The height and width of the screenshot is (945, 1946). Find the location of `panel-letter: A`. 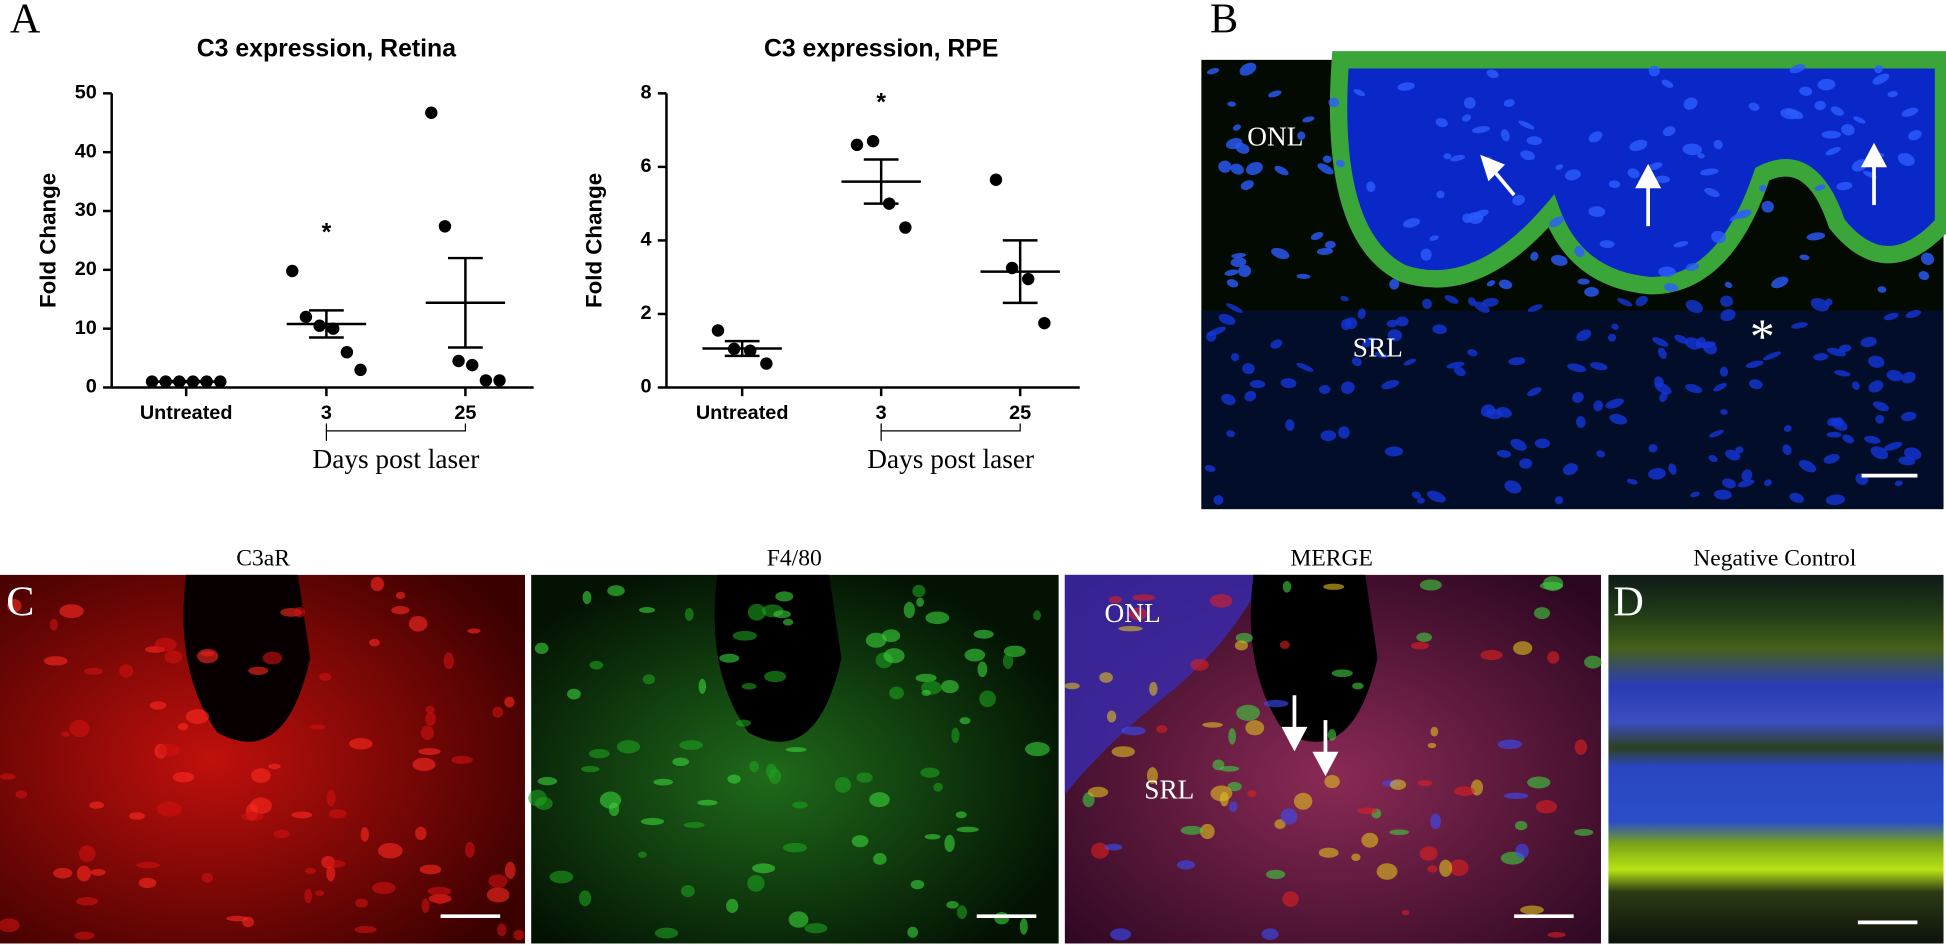

panel-letter: A is located at coordinates (25, 21).